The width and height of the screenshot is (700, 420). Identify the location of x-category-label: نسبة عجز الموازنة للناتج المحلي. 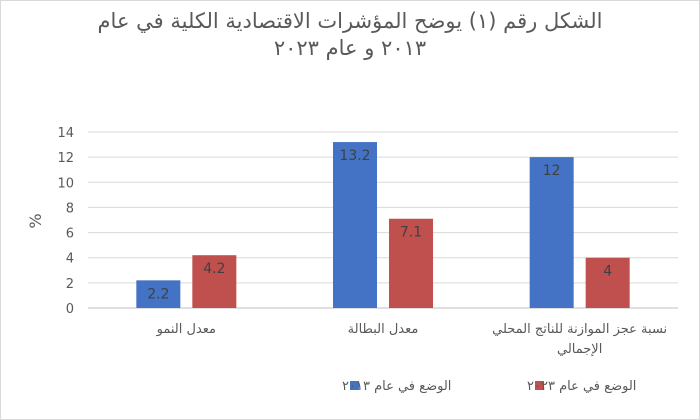
(579, 329).